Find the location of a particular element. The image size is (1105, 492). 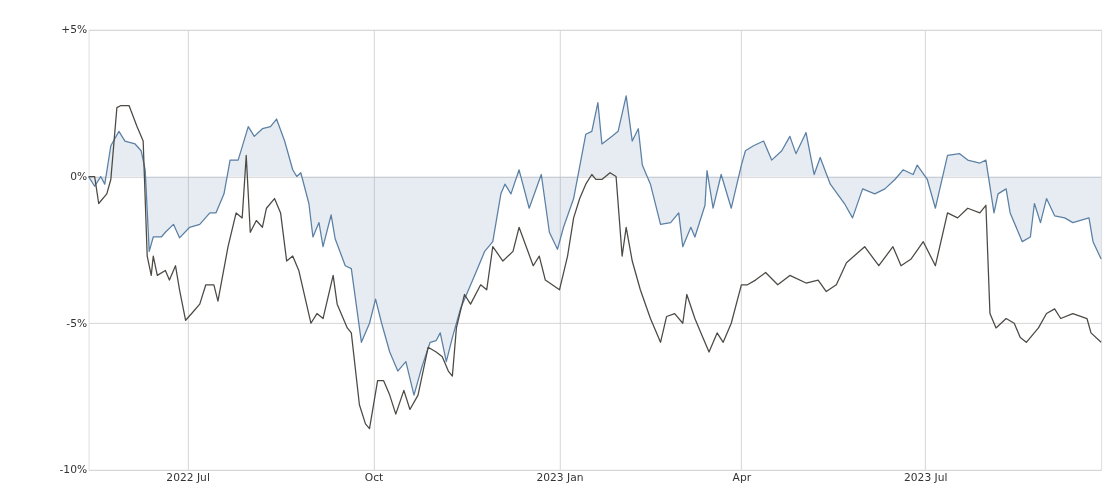

x-tick-label: Apr is located at coordinates (742, 478).